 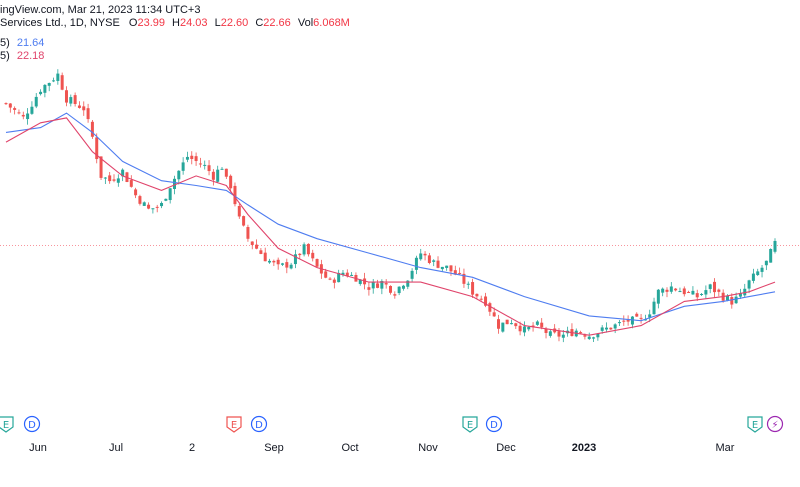 What do you see at coordinates (60, 23) in the screenshot?
I see `symbol-label: Services Ltd., 1D, NYSE` at bounding box center [60, 23].